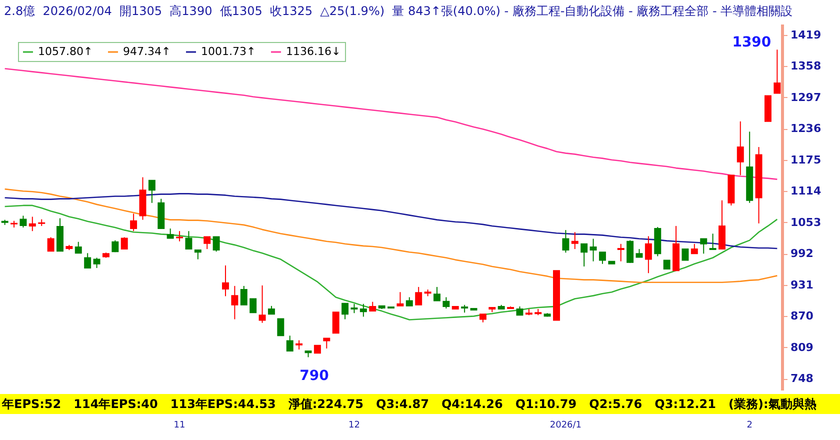 The image size is (840, 440). What do you see at coordinates (180, 425) in the screenshot?
I see `x-tick-label: 11` at bounding box center [180, 425].